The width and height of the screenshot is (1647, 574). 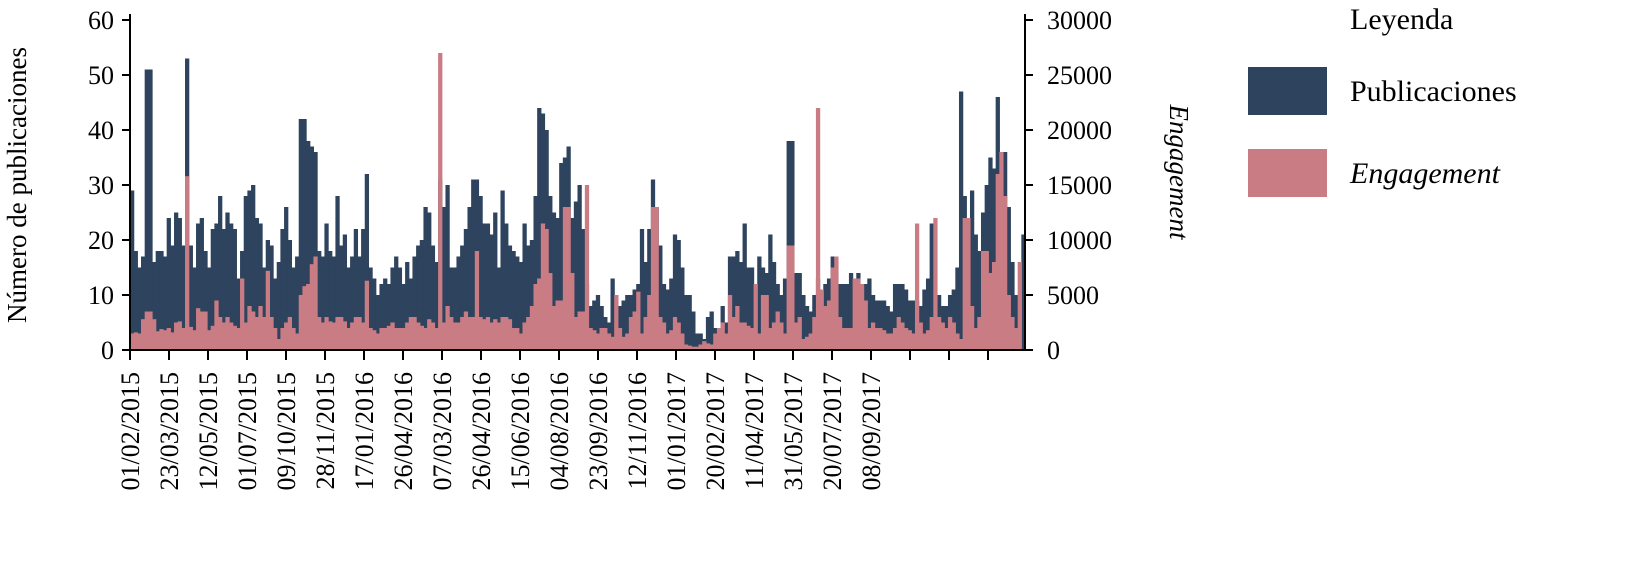 What do you see at coordinates (101, 240) in the screenshot?
I see `left-axis-tick-label: 20` at bounding box center [101, 240].